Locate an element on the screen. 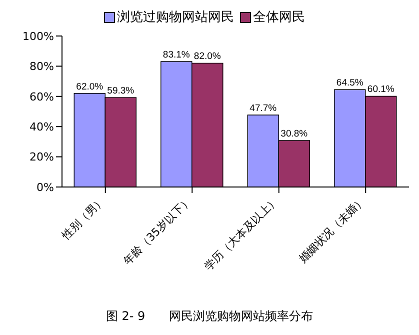 The image size is (419, 335). legend-label: 浏览过购物网站网民 is located at coordinates (175, 17).